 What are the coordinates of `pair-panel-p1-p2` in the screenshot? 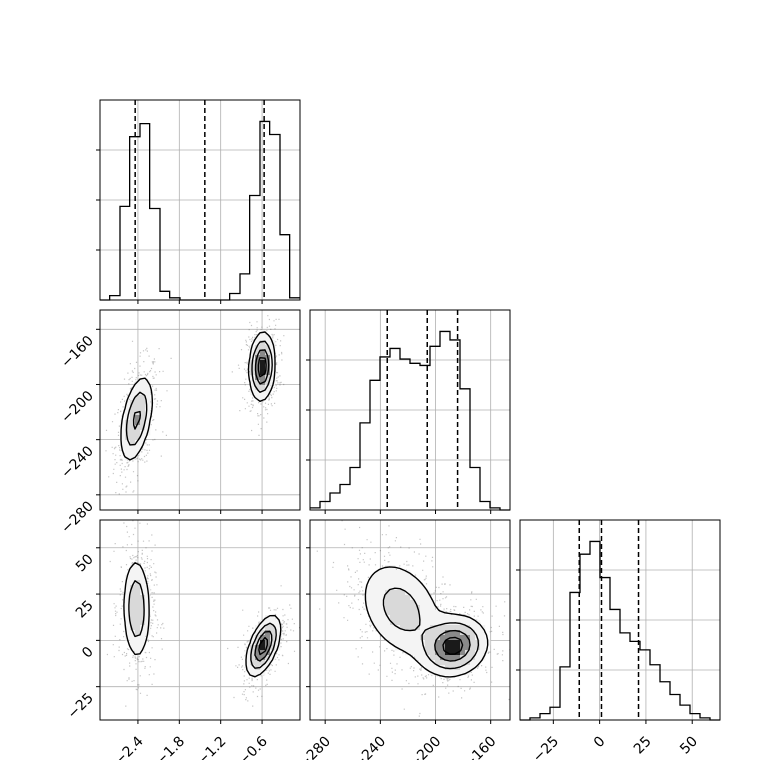 It's located at (408, 621).